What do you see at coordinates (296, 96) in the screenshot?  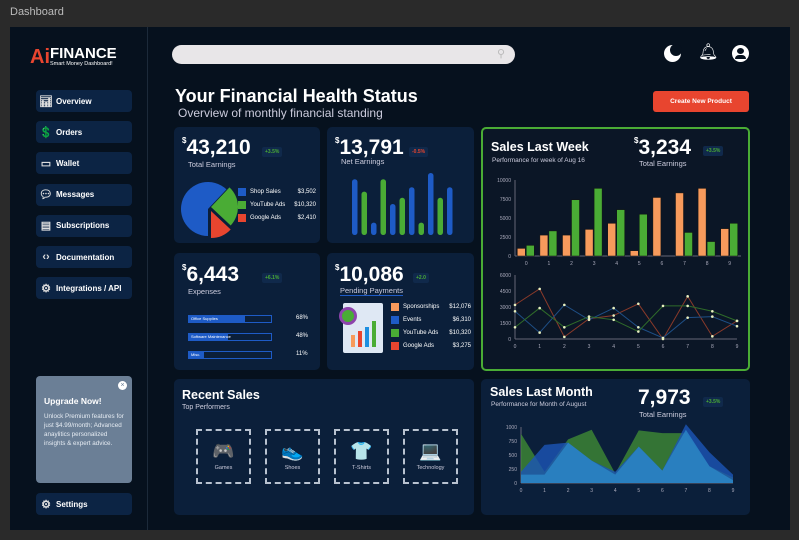 I see `page-title: Your Financial Health Status` at bounding box center [296, 96].